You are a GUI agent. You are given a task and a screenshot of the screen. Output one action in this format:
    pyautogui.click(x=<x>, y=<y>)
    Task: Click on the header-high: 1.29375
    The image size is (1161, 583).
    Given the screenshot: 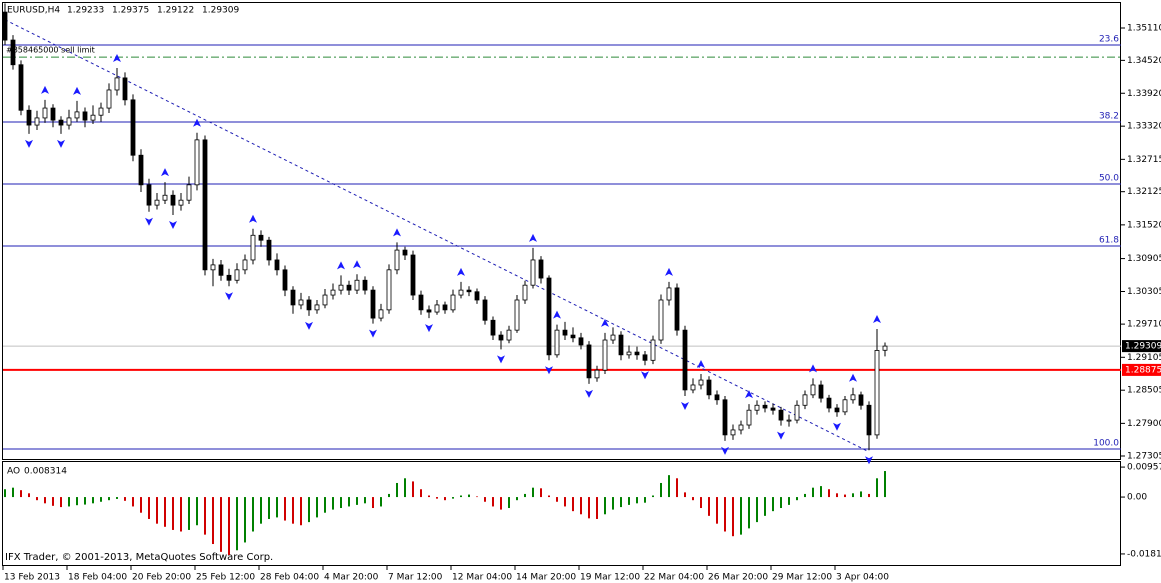 What is the action you would take?
    pyautogui.click(x=130, y=11)
    